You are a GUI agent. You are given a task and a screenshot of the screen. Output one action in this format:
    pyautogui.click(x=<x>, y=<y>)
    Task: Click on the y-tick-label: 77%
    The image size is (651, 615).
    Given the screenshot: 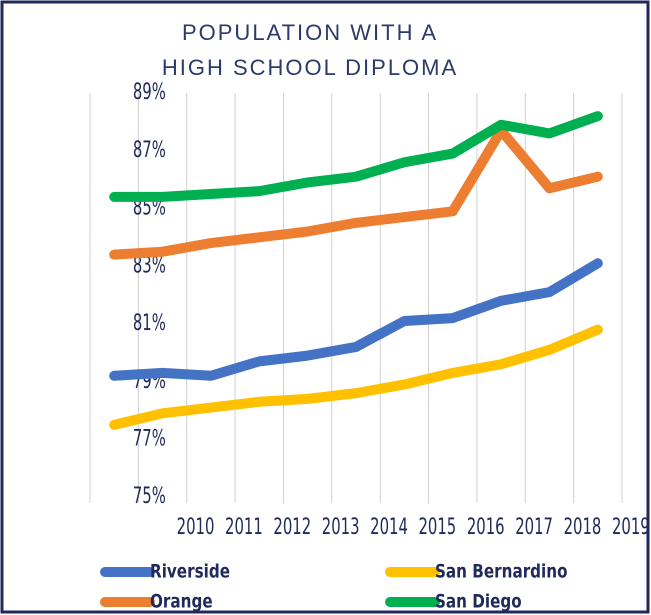 What is the action you would take?
    pyautogui.click(x=149, y=438)
    